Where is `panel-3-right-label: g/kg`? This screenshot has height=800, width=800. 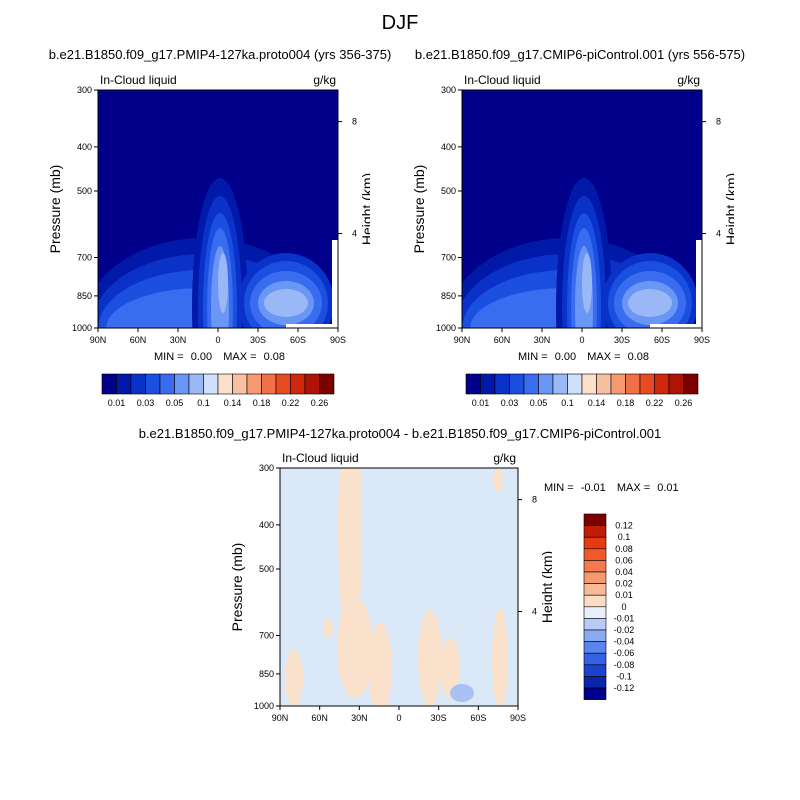
panel-3-right-label: g/kg is located at coordinates (504, 458).